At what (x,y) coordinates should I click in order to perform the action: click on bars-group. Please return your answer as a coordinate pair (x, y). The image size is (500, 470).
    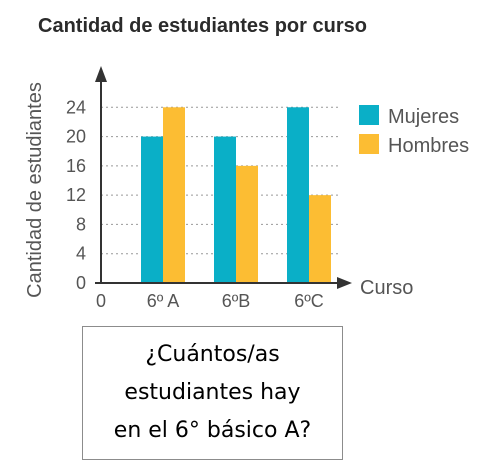
    Looking at the image, I should click on (236, 195).